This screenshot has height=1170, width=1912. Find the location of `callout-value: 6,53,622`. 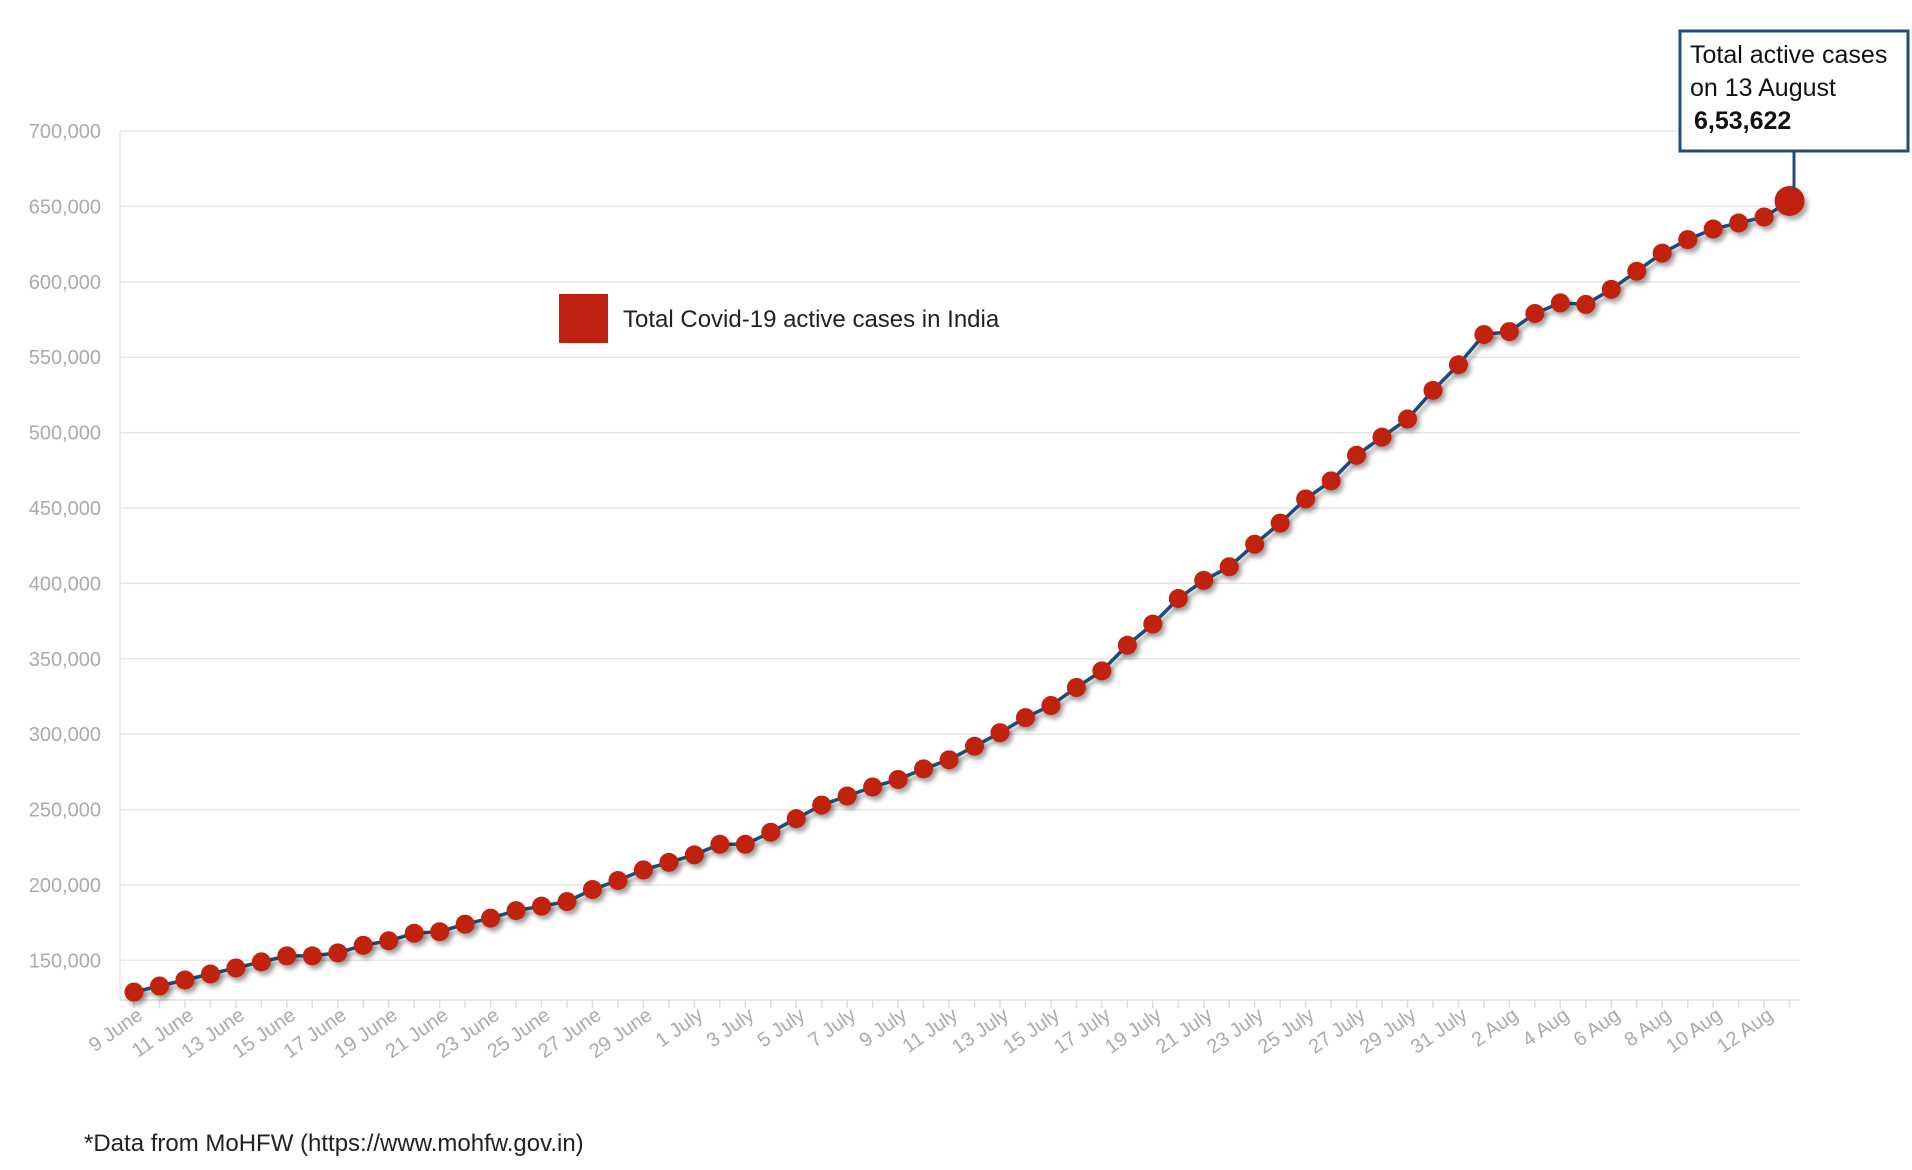

callout-value: 6,53,622 is located at coordinates (1742, 121).